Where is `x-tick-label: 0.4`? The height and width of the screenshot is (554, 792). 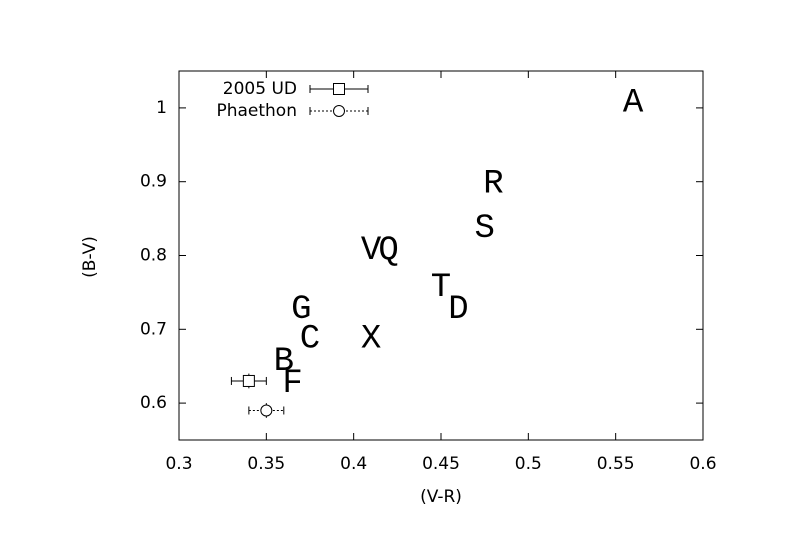
x-tick-label: 0.4 is located at coordinates (353, 464).